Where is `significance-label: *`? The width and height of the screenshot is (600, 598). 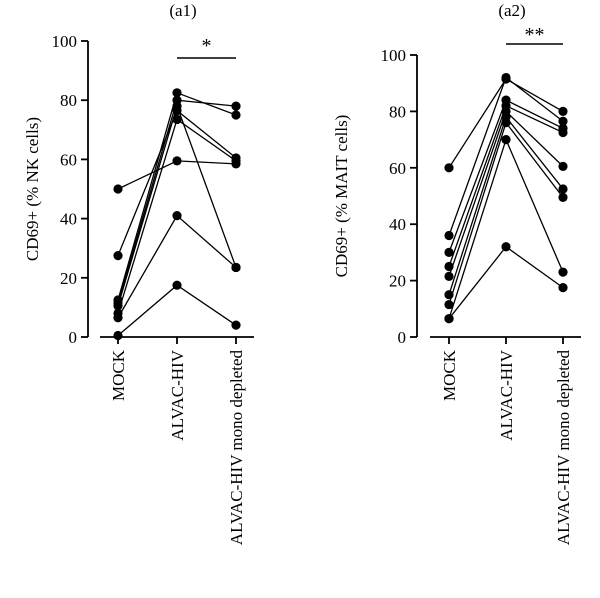
significance-label: * is located at coordinates (207, 46).